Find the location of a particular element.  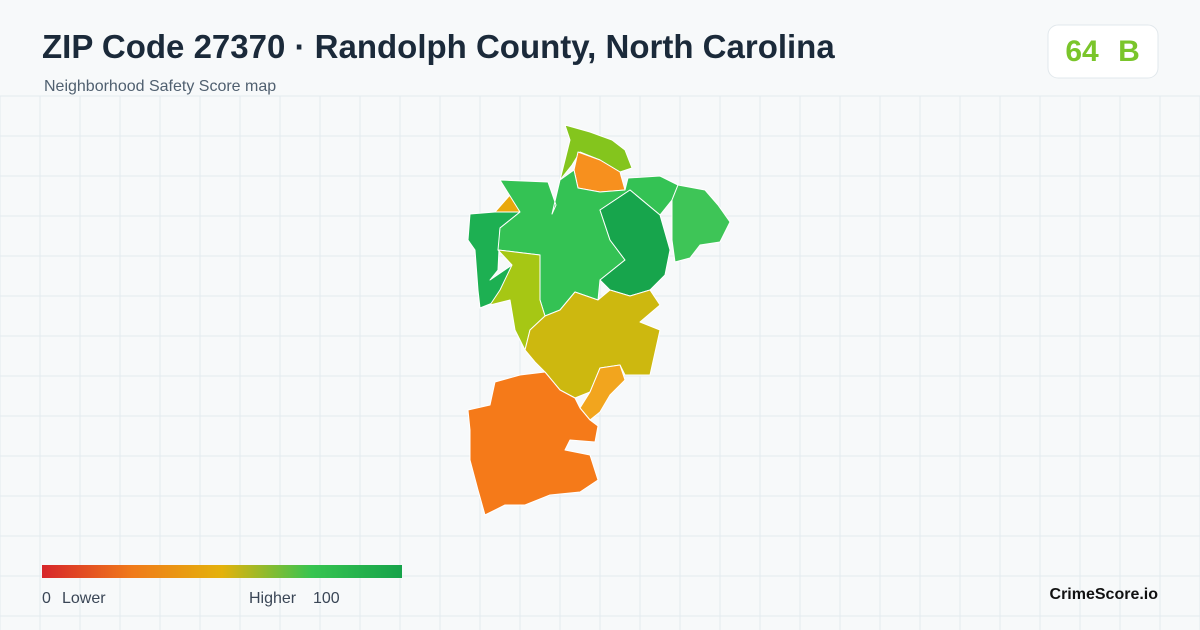

neighborhood-map is located at coordinates (599, 320).